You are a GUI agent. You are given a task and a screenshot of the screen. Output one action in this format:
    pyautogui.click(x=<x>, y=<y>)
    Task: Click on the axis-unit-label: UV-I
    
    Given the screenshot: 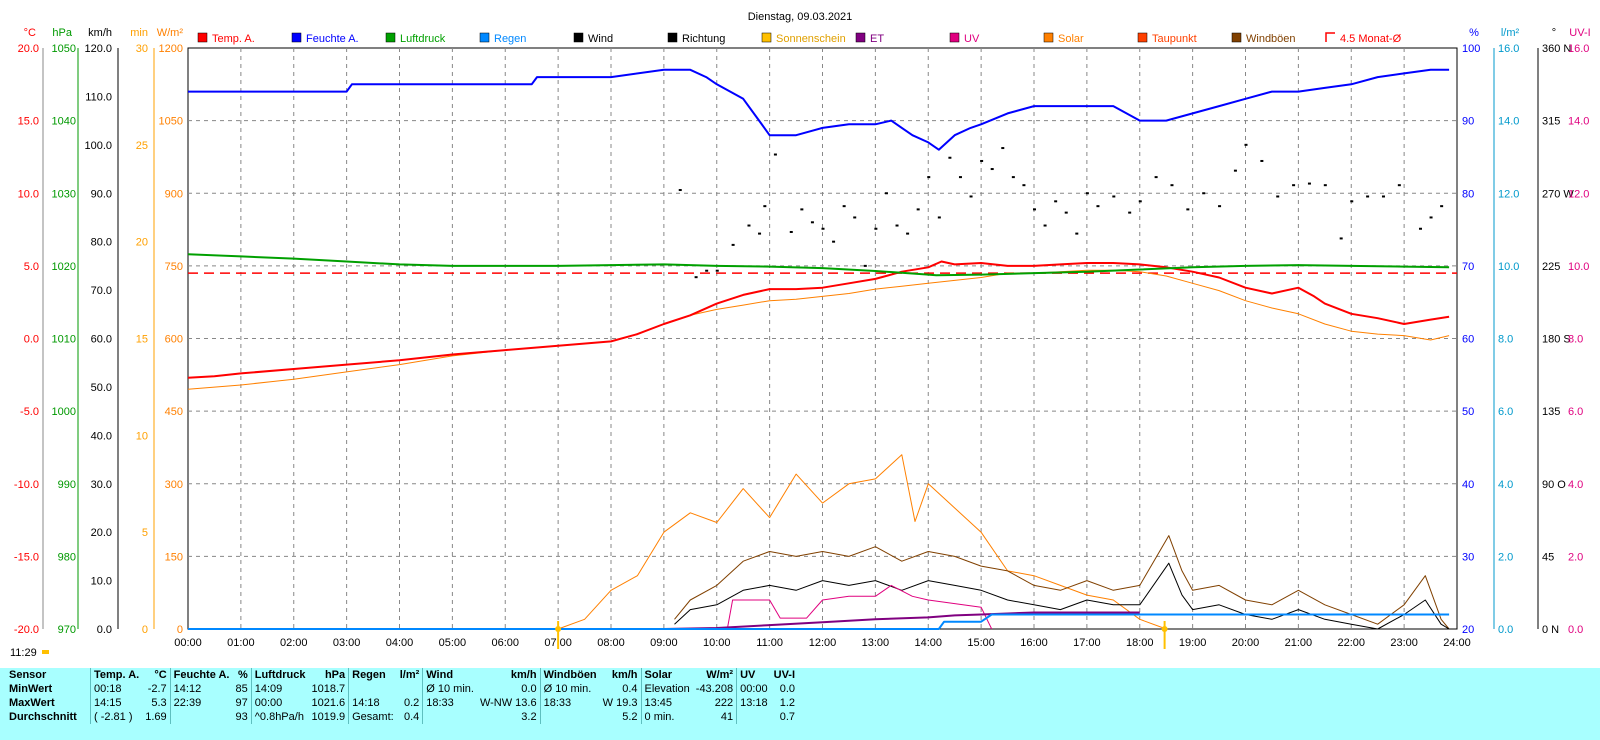 What is the action you would take?
    pyautogui.click(x=1579, y=33)
    